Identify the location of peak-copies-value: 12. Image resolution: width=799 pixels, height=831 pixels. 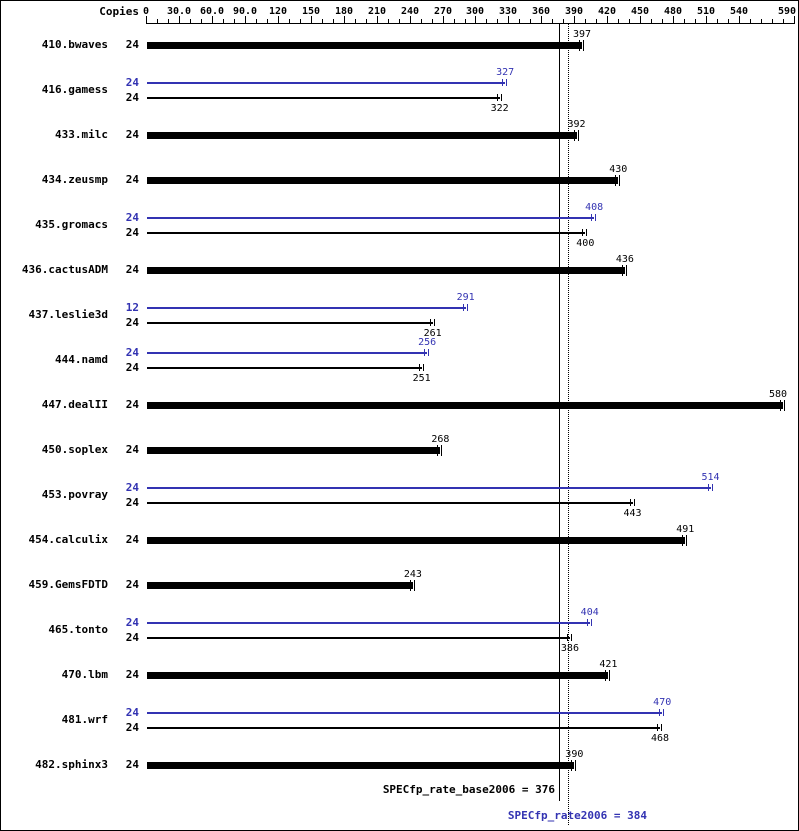
(132, 307).